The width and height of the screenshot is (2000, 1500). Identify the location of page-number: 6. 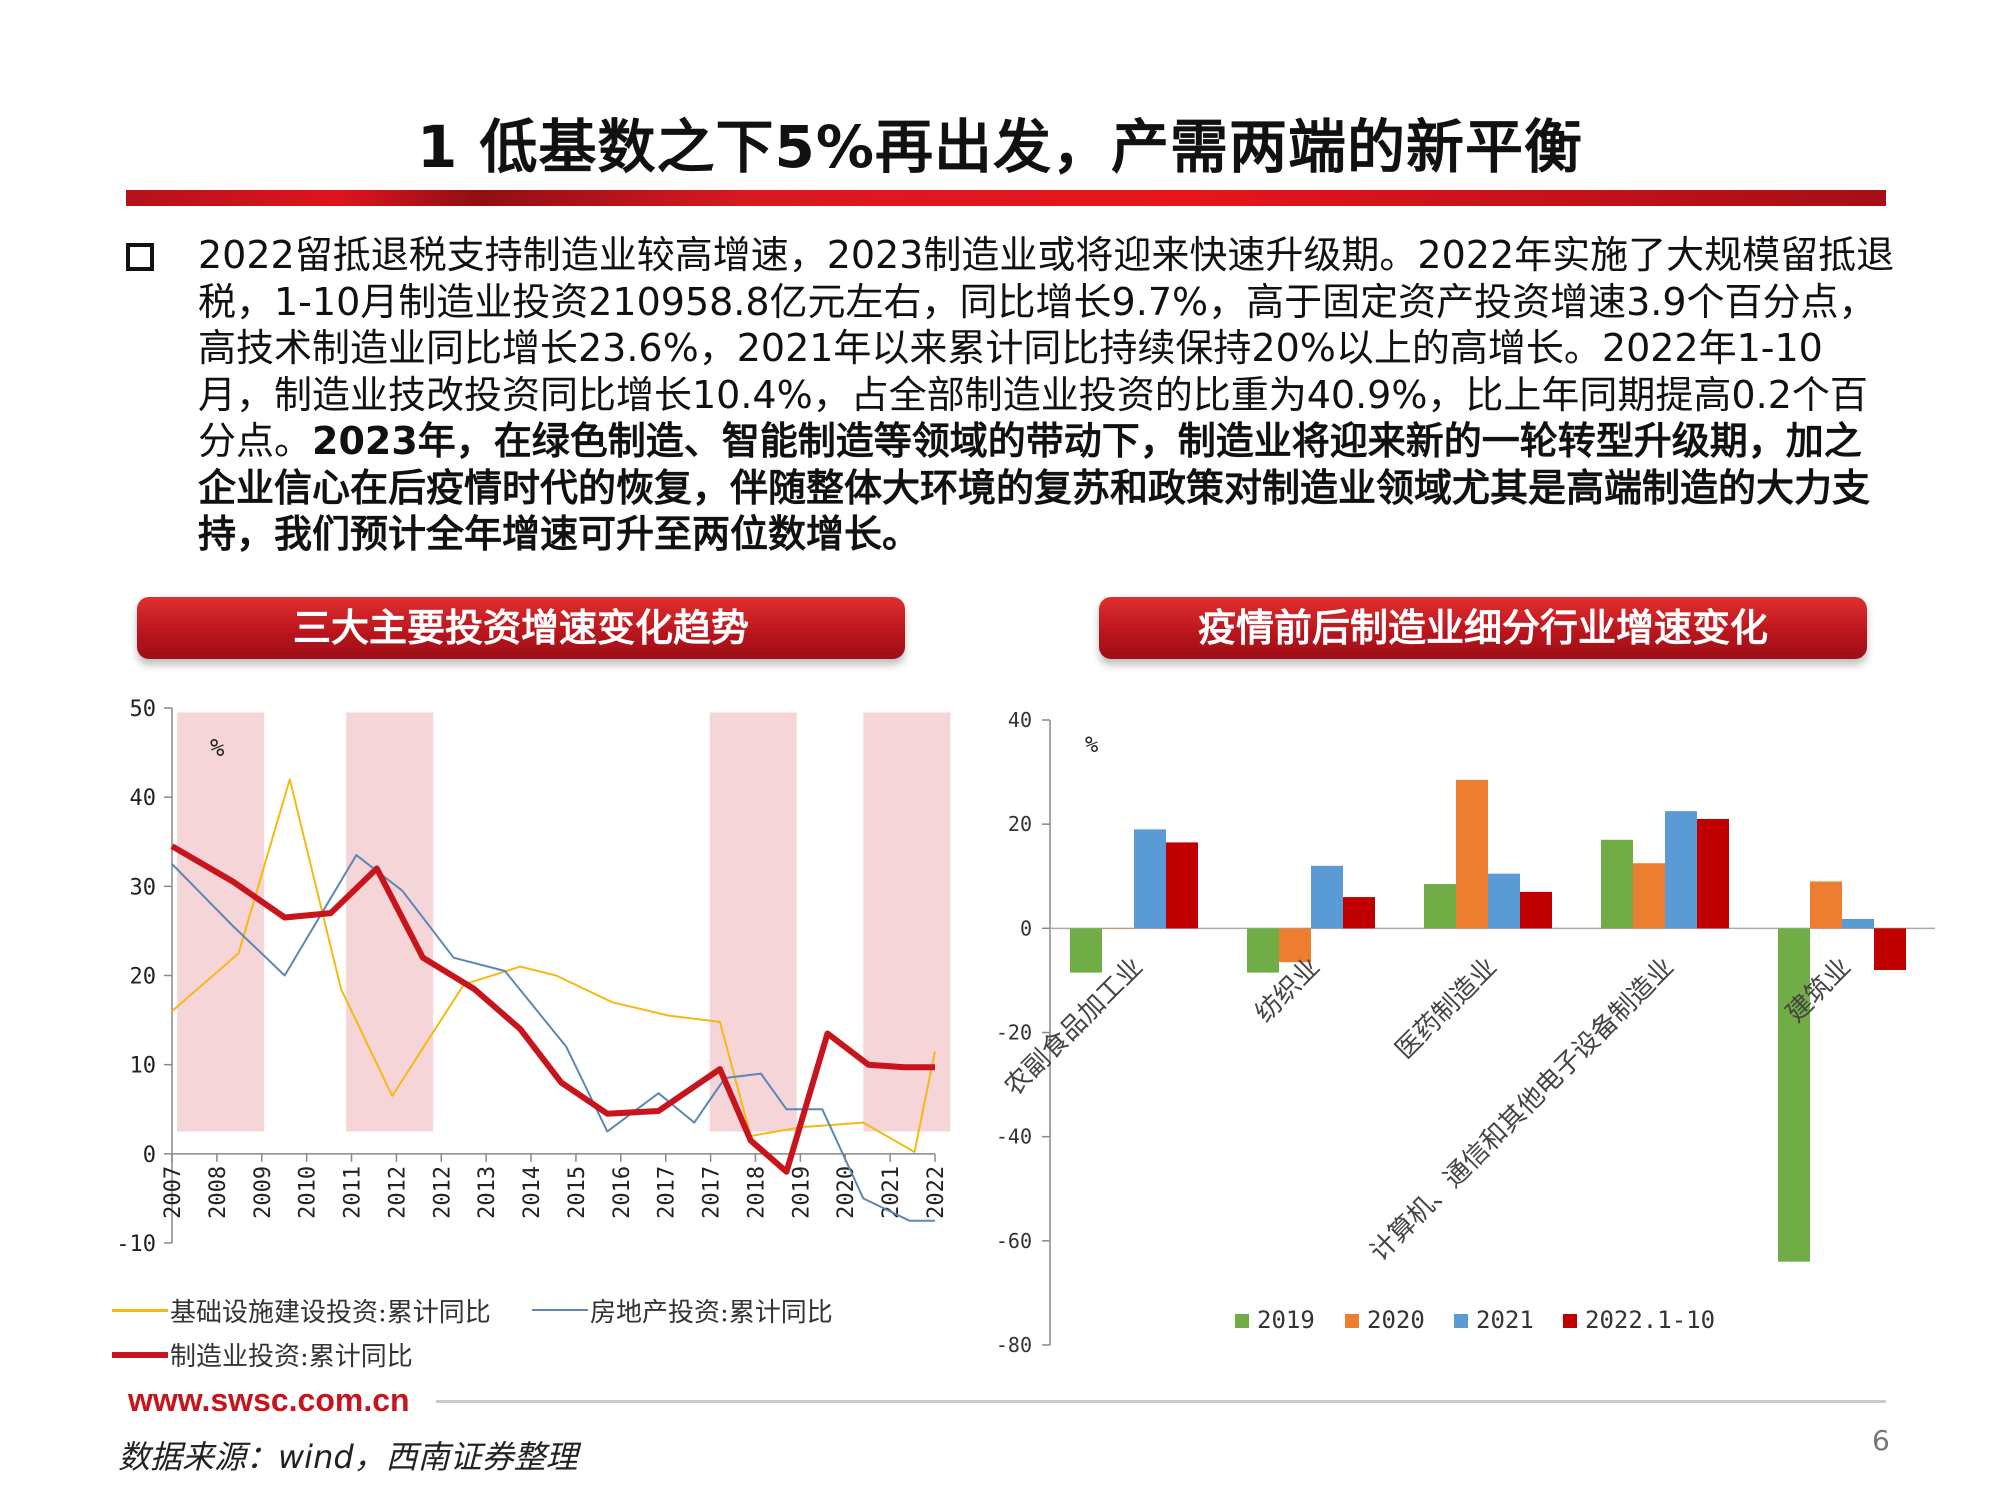
(1881, 1440).